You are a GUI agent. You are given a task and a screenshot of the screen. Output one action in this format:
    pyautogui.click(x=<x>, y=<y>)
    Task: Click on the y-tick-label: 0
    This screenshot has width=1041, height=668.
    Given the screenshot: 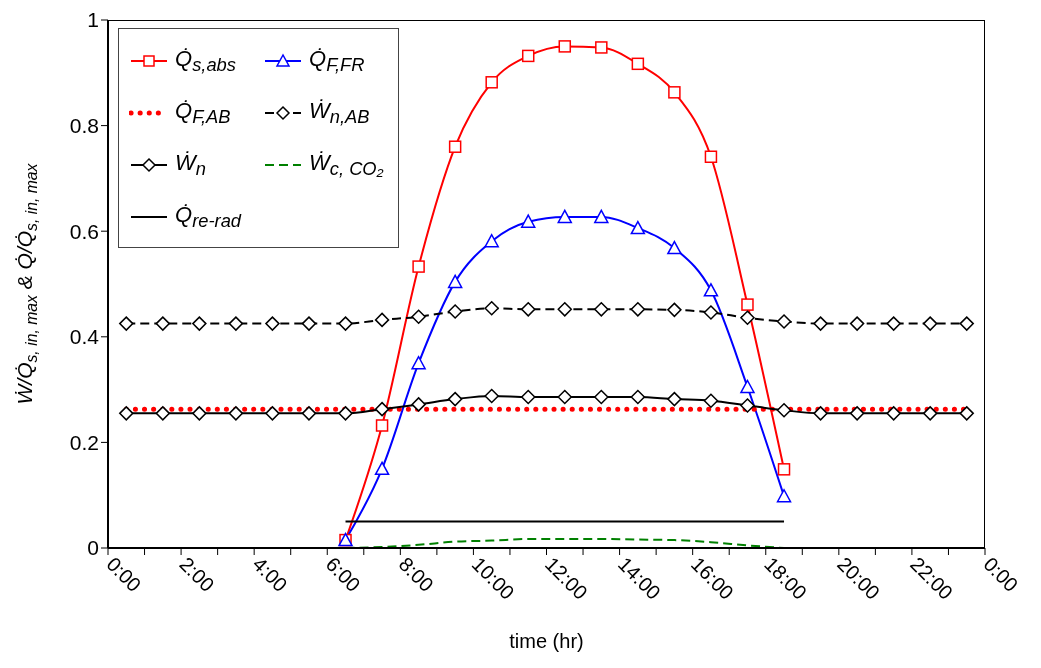 What is the action you would take?
    pyautogui.click(x=93, y=548)
    